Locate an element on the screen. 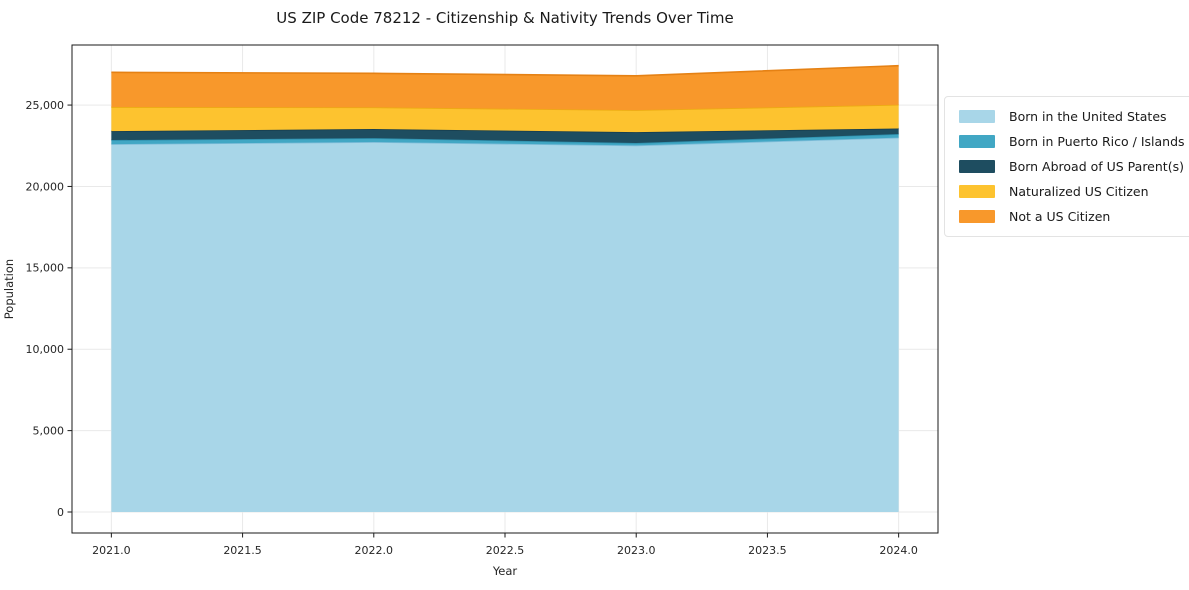 Image resolution: width=1189 pixels, height=590 pixels. legend-item-born-in-puerto-rico-islands: Born in Puerto Rico / Islands is located at coordinates (1072, 141).